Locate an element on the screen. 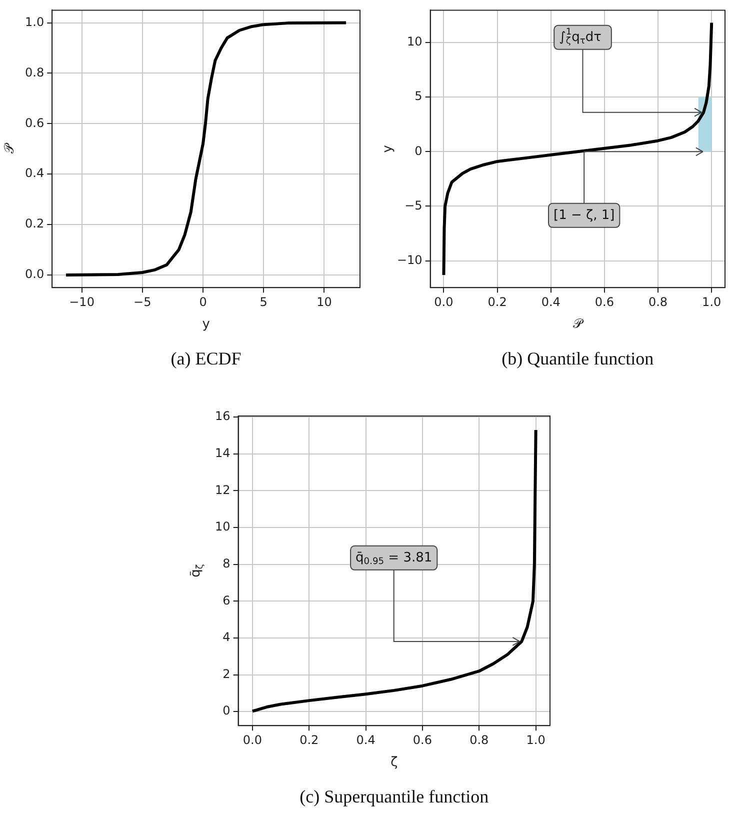  annotation: [1 − ζ, 1] is located at coordinates (584, 215).